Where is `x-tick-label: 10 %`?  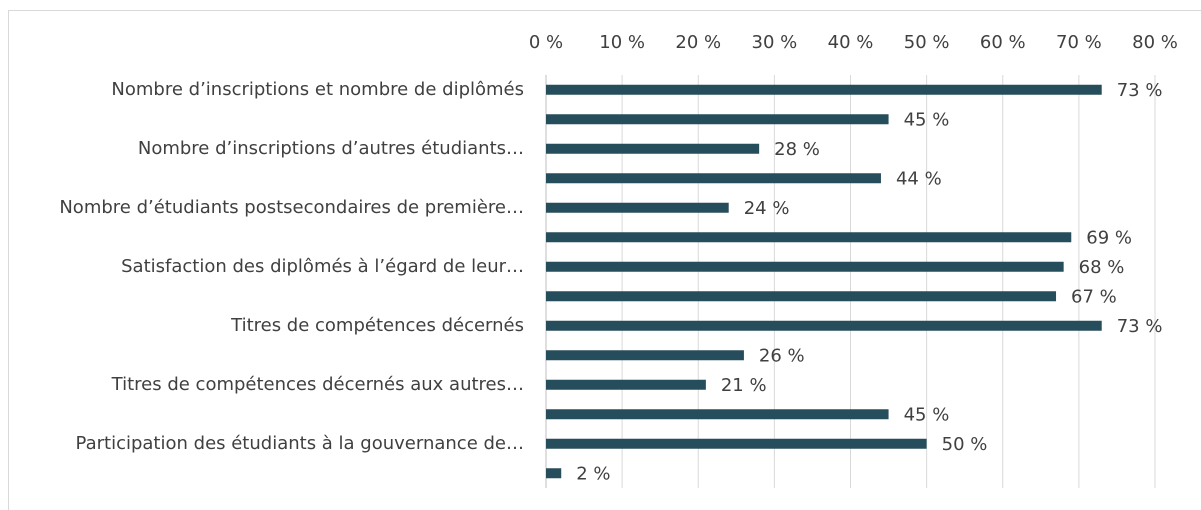 x-tick-label: 10 % is located at coordinates (622, 42).